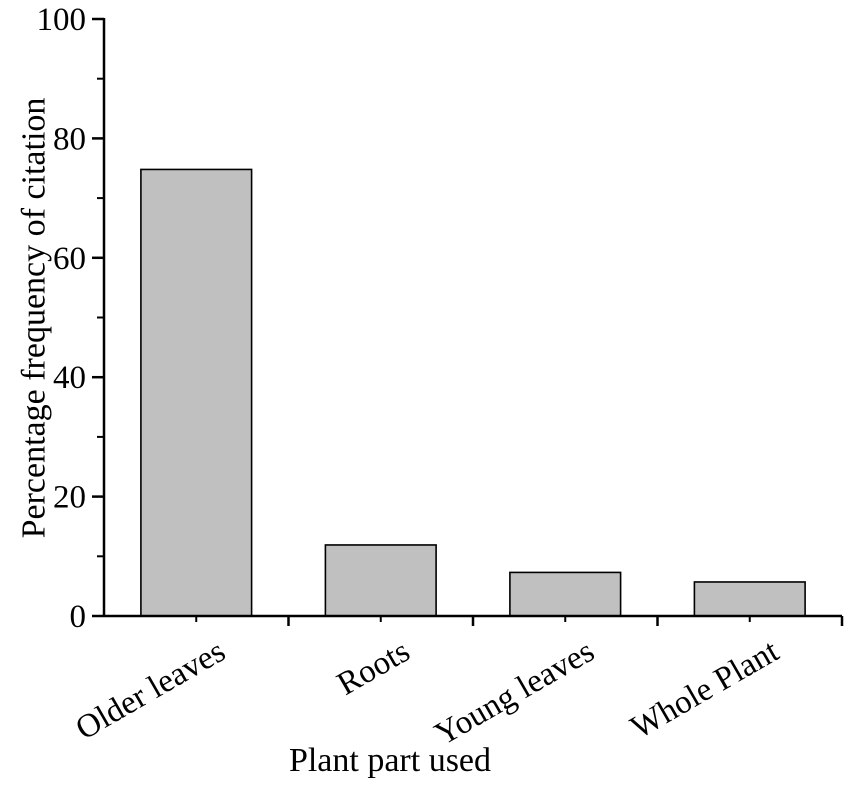 This screenshot has height=786, width=851. What do you see at coordinates (34, 318) in the screenshot?
I see `y-axis-title: Percentage frequency of citation` at bounding box center [34, 318].